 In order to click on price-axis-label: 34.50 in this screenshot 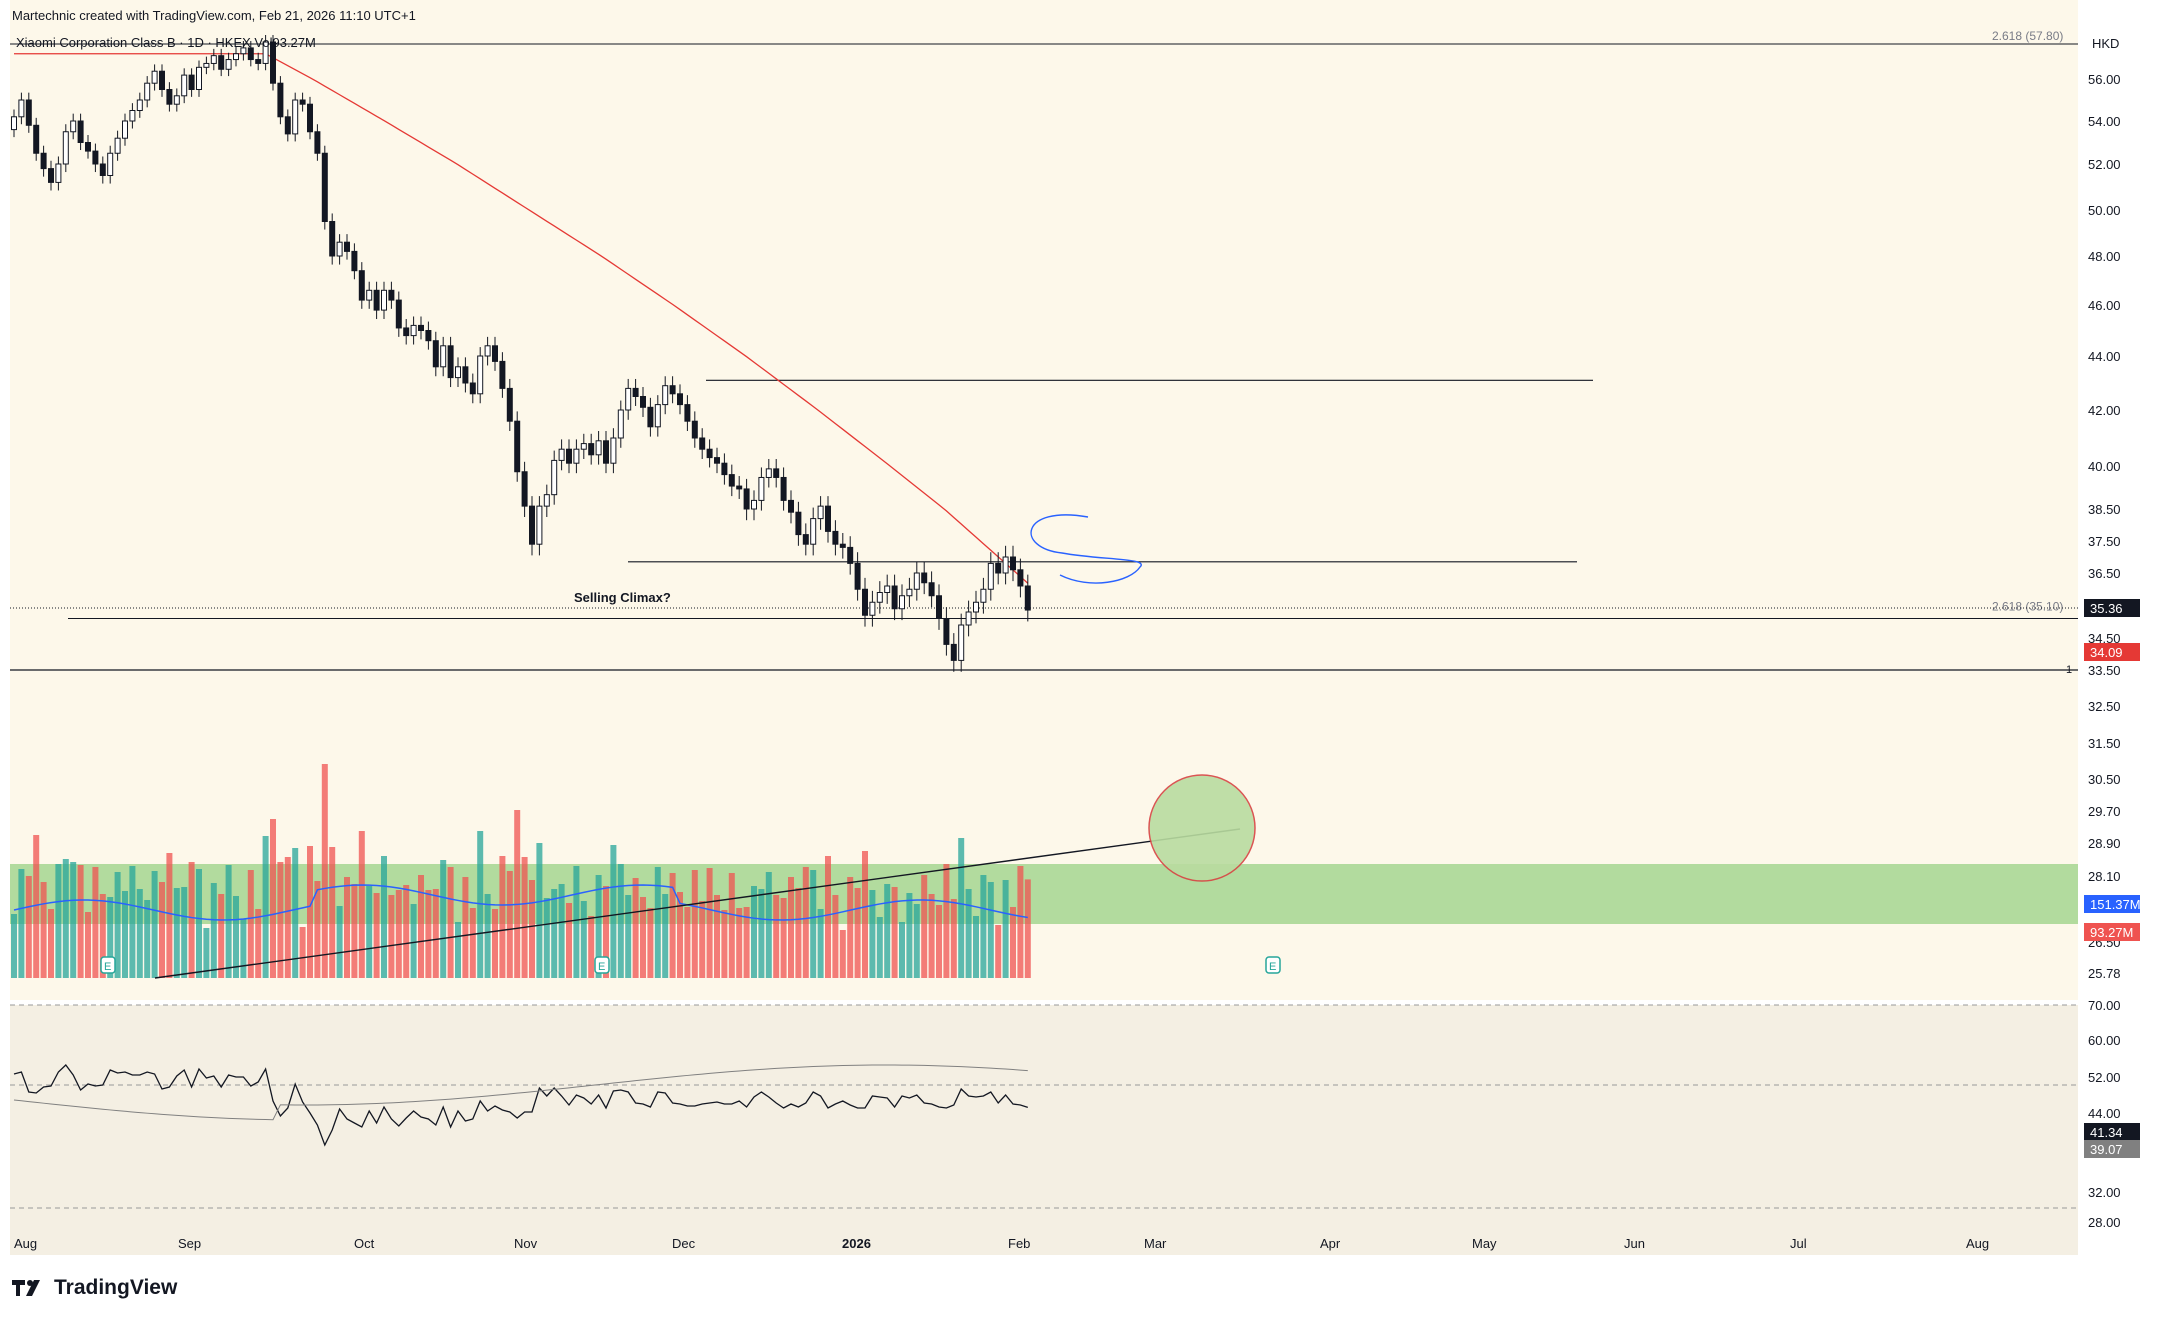, I will do `click(2104, 638)`.